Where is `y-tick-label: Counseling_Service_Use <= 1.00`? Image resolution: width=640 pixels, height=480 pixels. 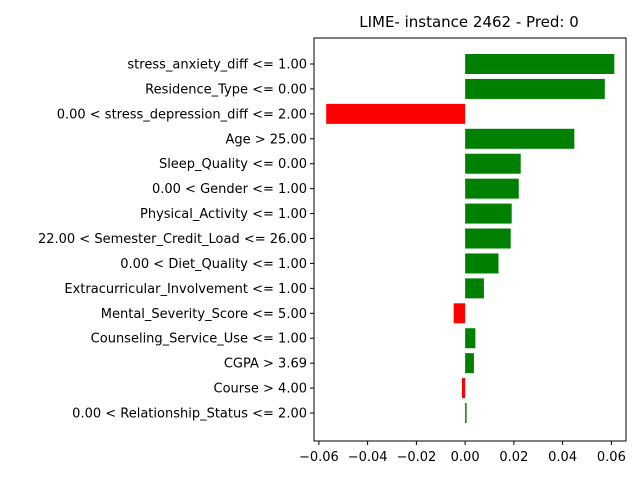 y-tick-label: Counseling_Service_Use <= 1.00 is located at coordinates (199, 339).